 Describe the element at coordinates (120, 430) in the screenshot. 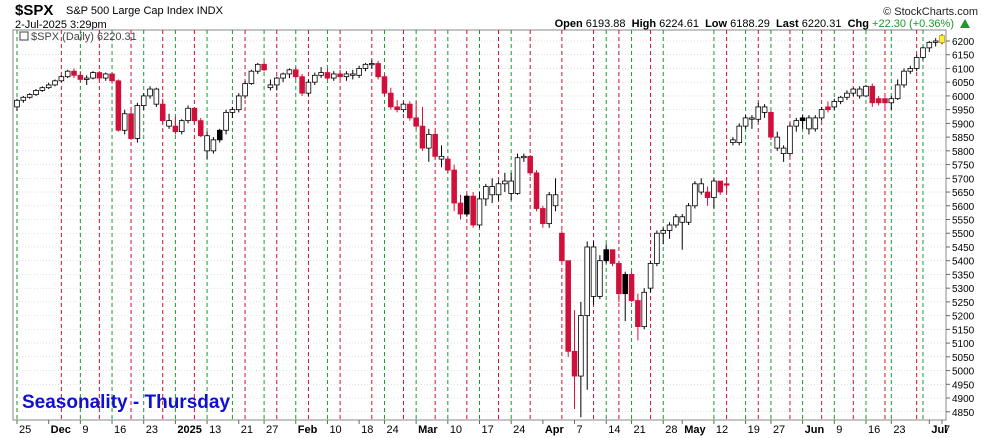

I see `x-tick-label: 16` at that location.